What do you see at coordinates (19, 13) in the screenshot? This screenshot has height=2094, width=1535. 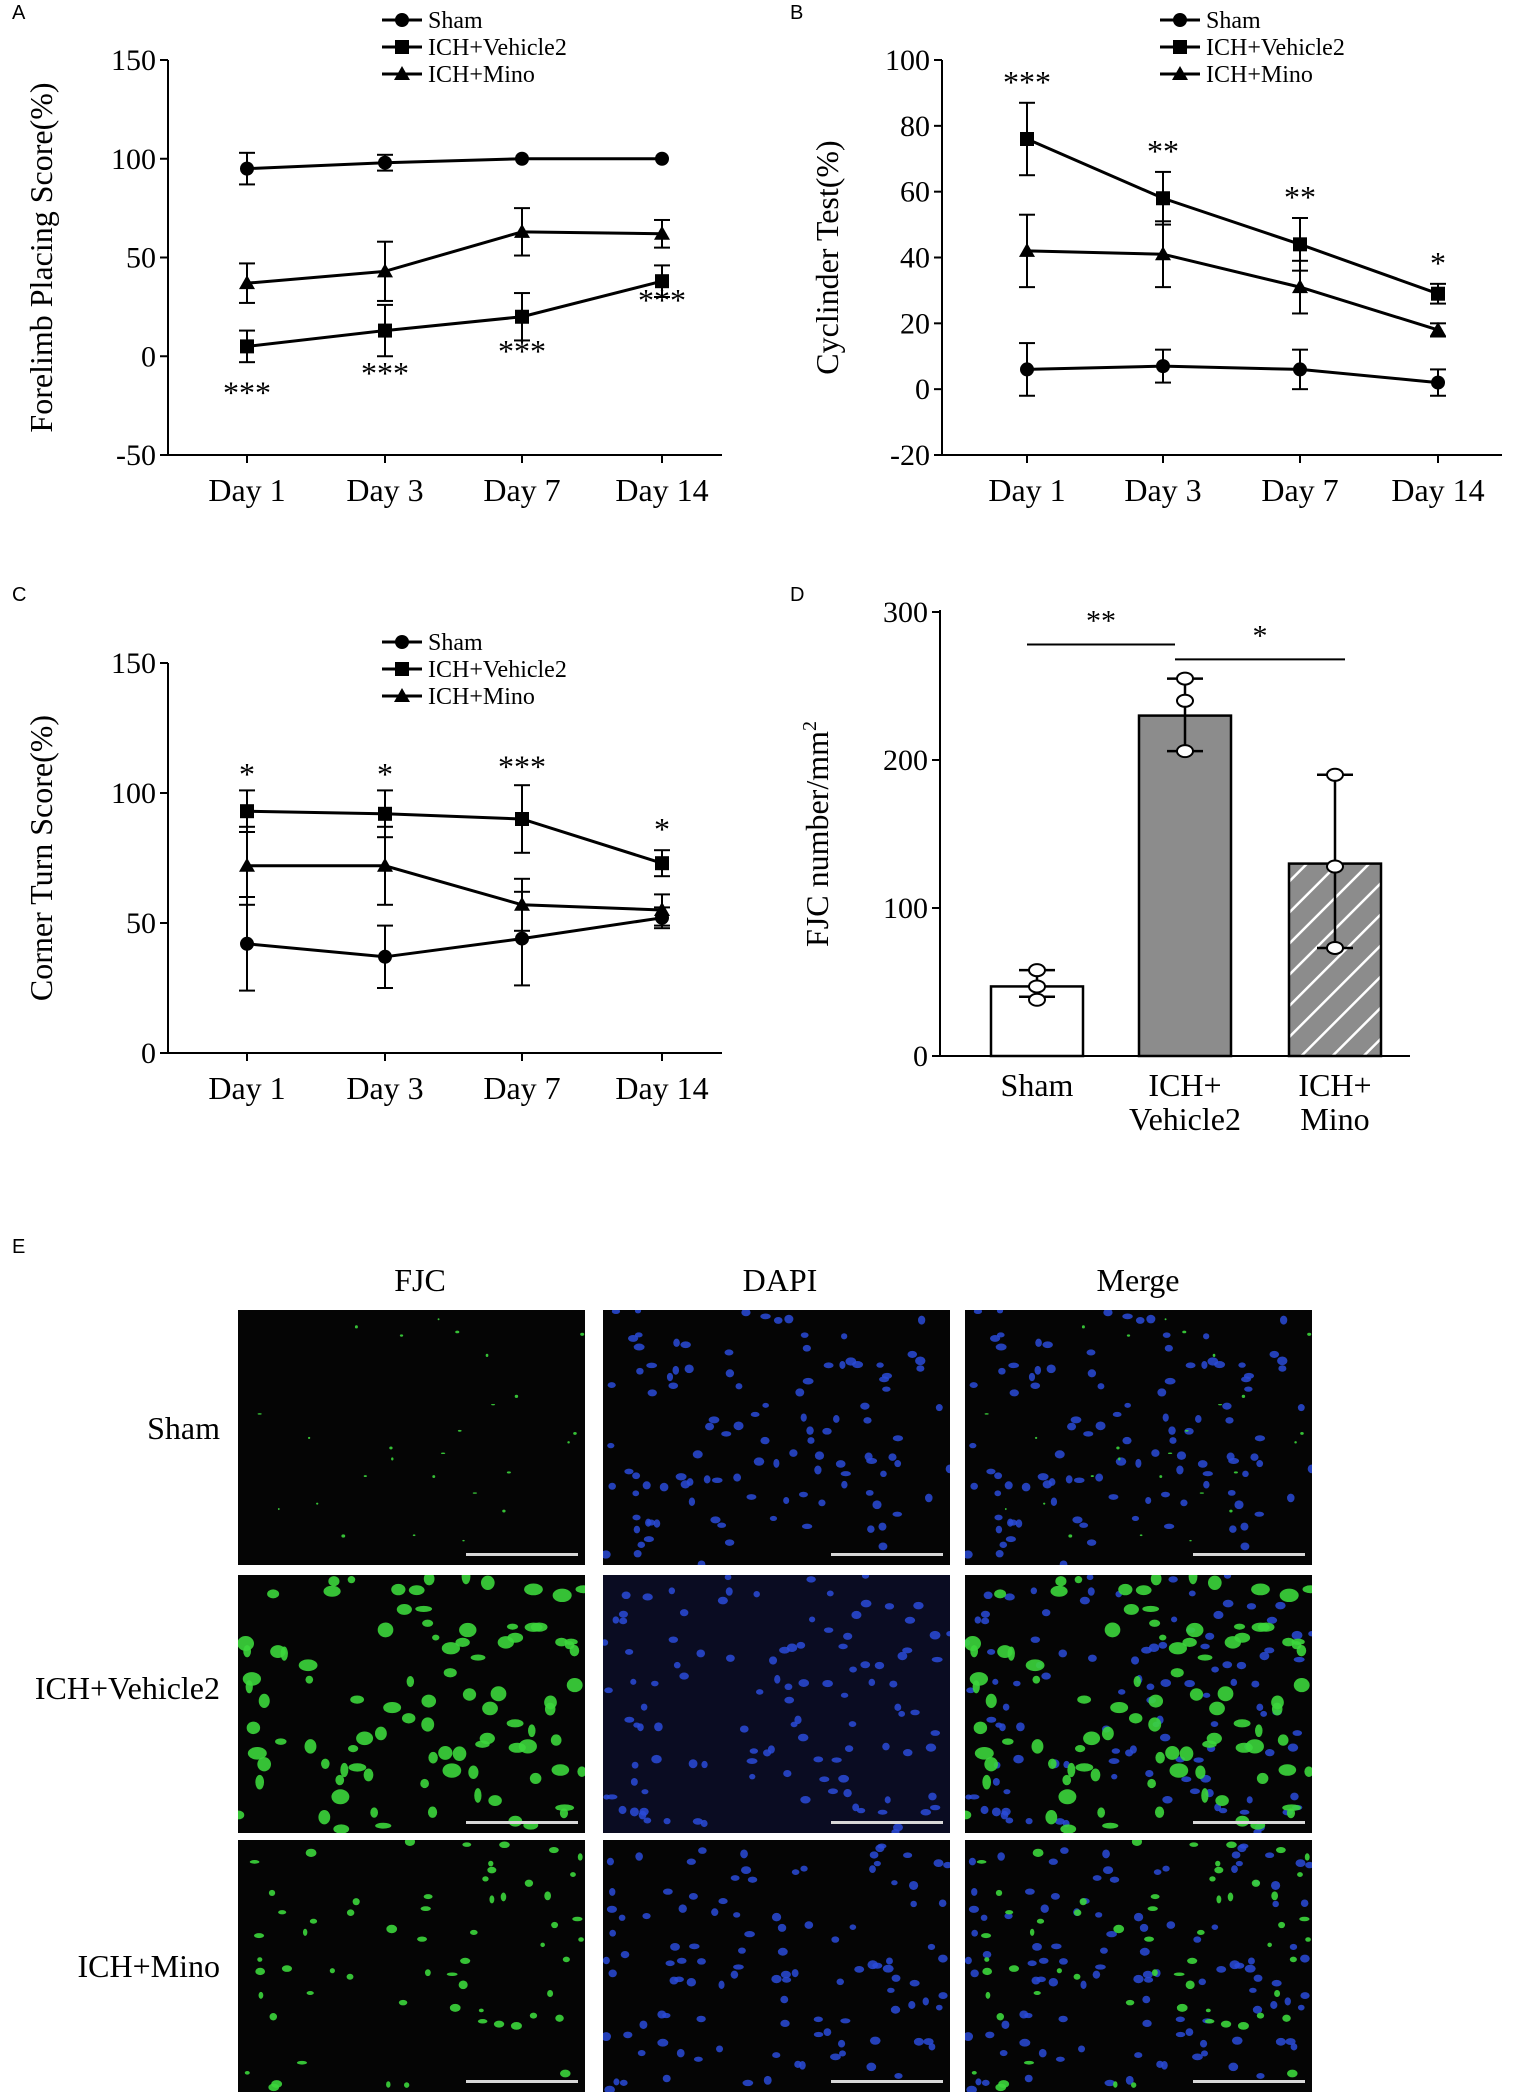 I see `panel-letter-a: A` at bounding box center [19, 13].